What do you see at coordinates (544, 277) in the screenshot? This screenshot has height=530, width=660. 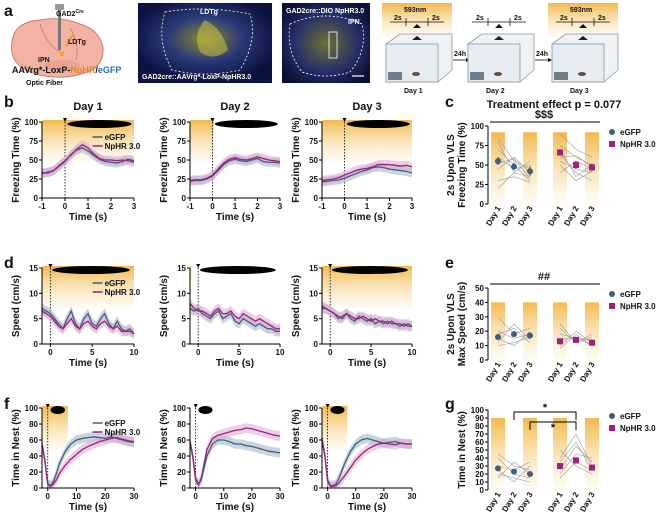 I see `significance-annotation: ##` at bounding box center [544, 277].